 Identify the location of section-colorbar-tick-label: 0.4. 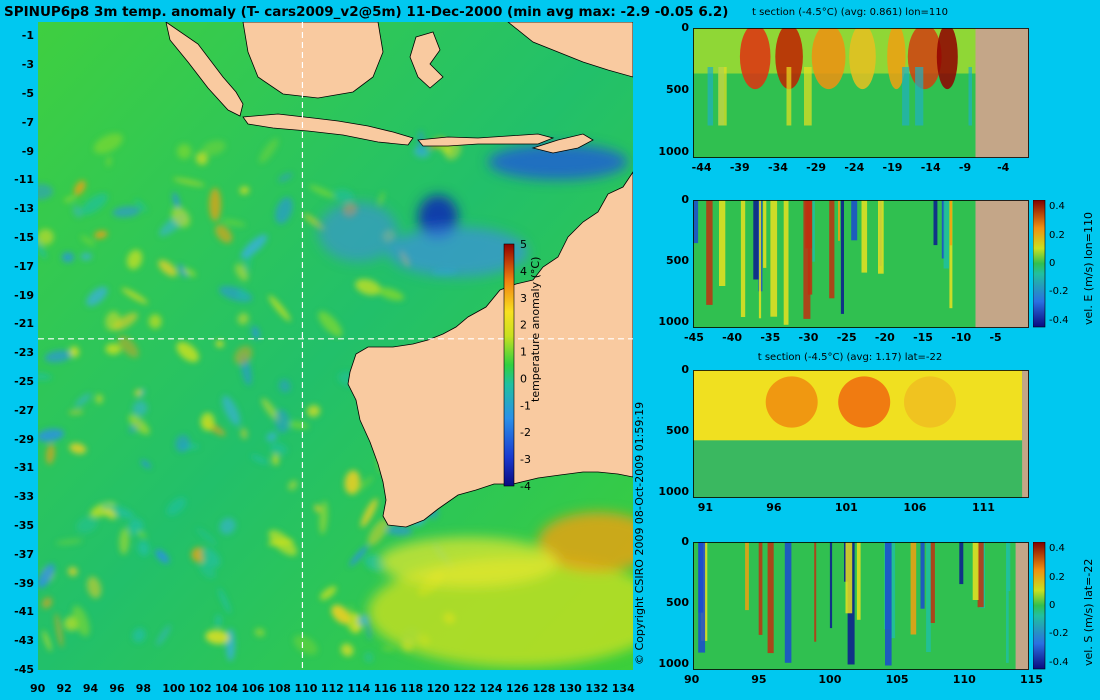
(1057, 549).